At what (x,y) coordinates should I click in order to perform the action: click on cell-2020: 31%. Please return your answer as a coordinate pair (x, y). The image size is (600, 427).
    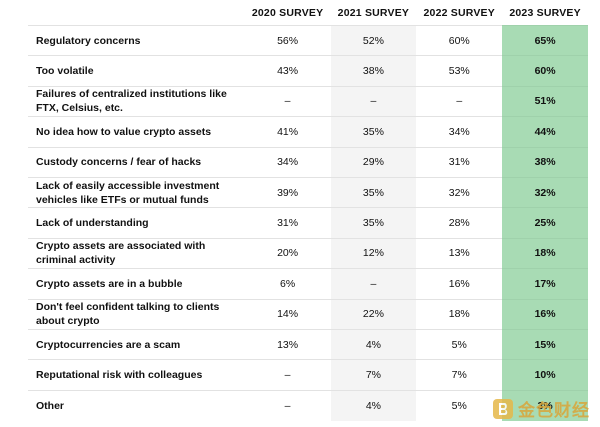
    Looking at the image, I should click on (287, 223).